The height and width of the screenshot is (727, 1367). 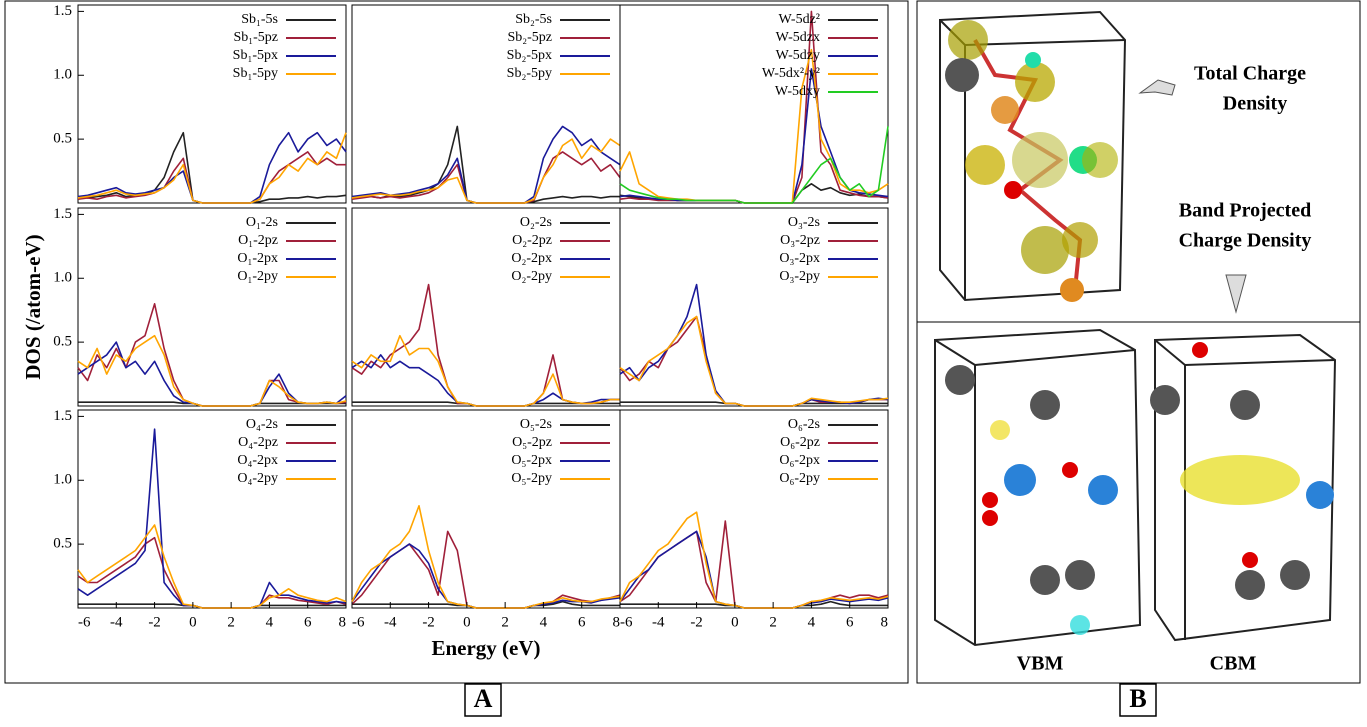 I want to click on legend-label: O₃-2px, so click(x=799, y=258).